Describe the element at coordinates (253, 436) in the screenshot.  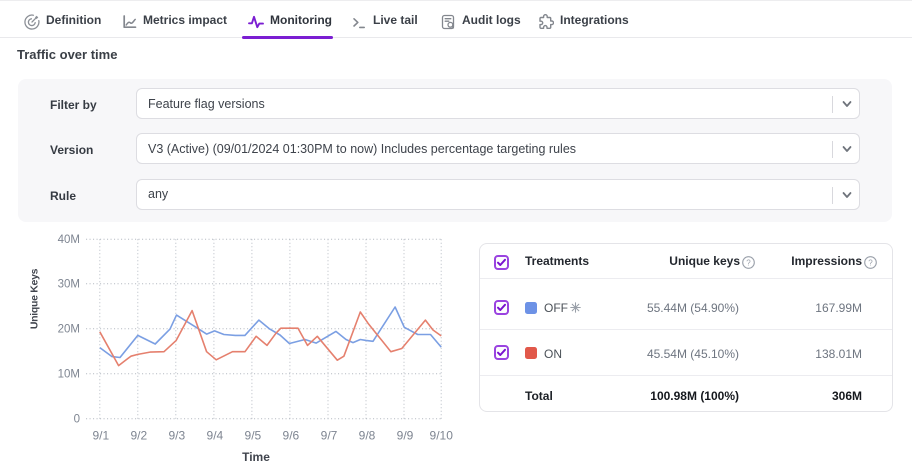
I see `svg-text: 9/5` at that location.